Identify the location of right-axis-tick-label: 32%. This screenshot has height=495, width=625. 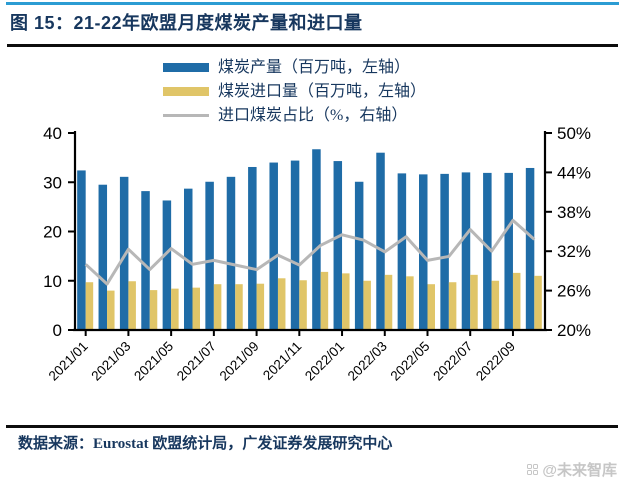
(574, 251).